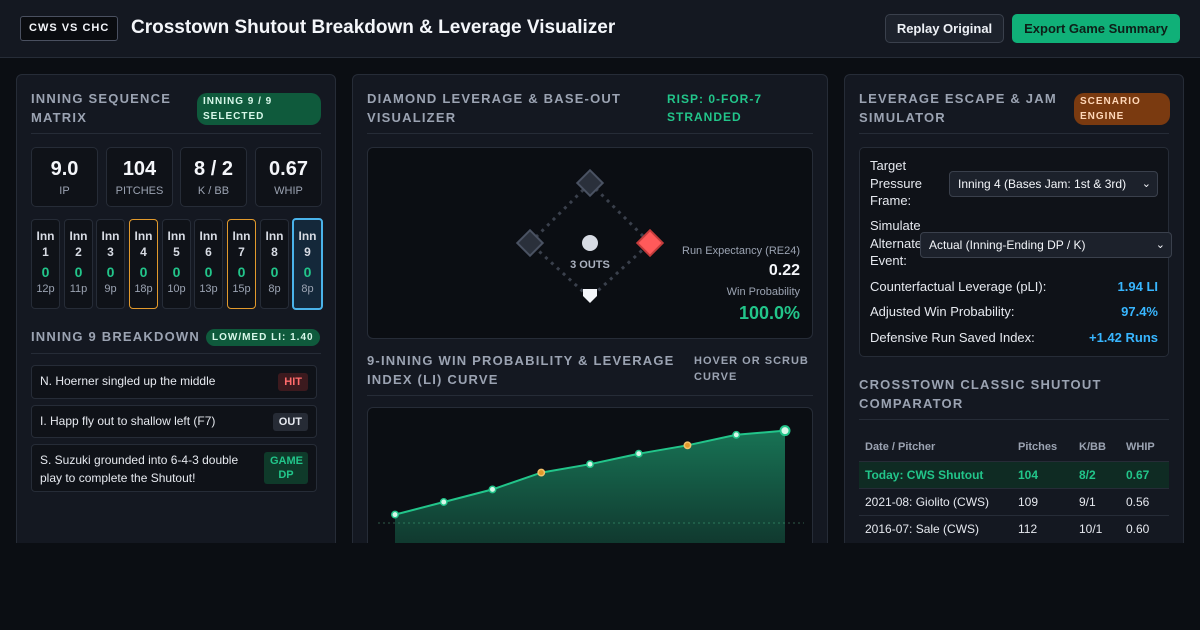 This screenshot has width=1200, height=630. I want to click on leverage-badge: LOW/MED LI: 1.40, so click(263, 337).